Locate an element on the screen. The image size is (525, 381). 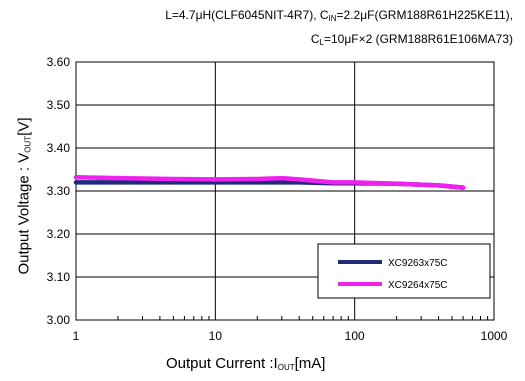
cin-part: μF(GRM188R61H225KE11), is located at coordinates (436, 15).